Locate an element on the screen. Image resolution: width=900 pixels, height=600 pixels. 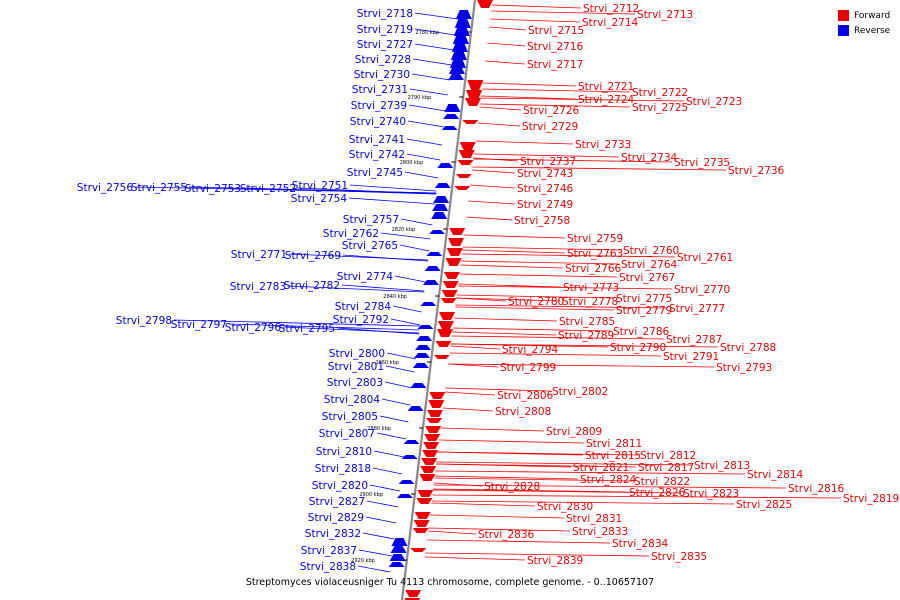
forward-gene-label: Strvi_2760 is located at coordinates (651, 251).